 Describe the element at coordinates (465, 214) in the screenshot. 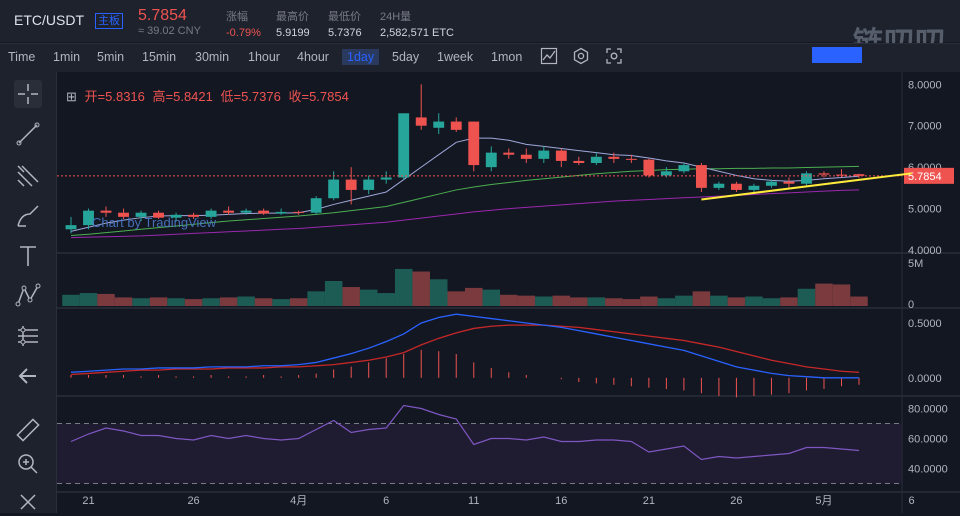

I see `ma-slow-line` at that location.